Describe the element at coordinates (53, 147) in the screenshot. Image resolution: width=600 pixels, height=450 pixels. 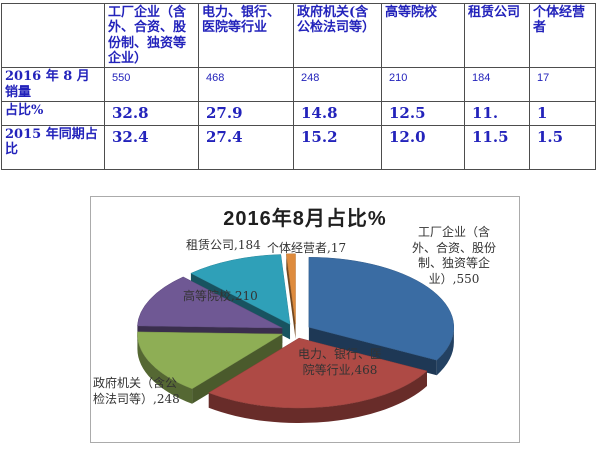
I see `row-label: 2015 年同期占比` at that location.